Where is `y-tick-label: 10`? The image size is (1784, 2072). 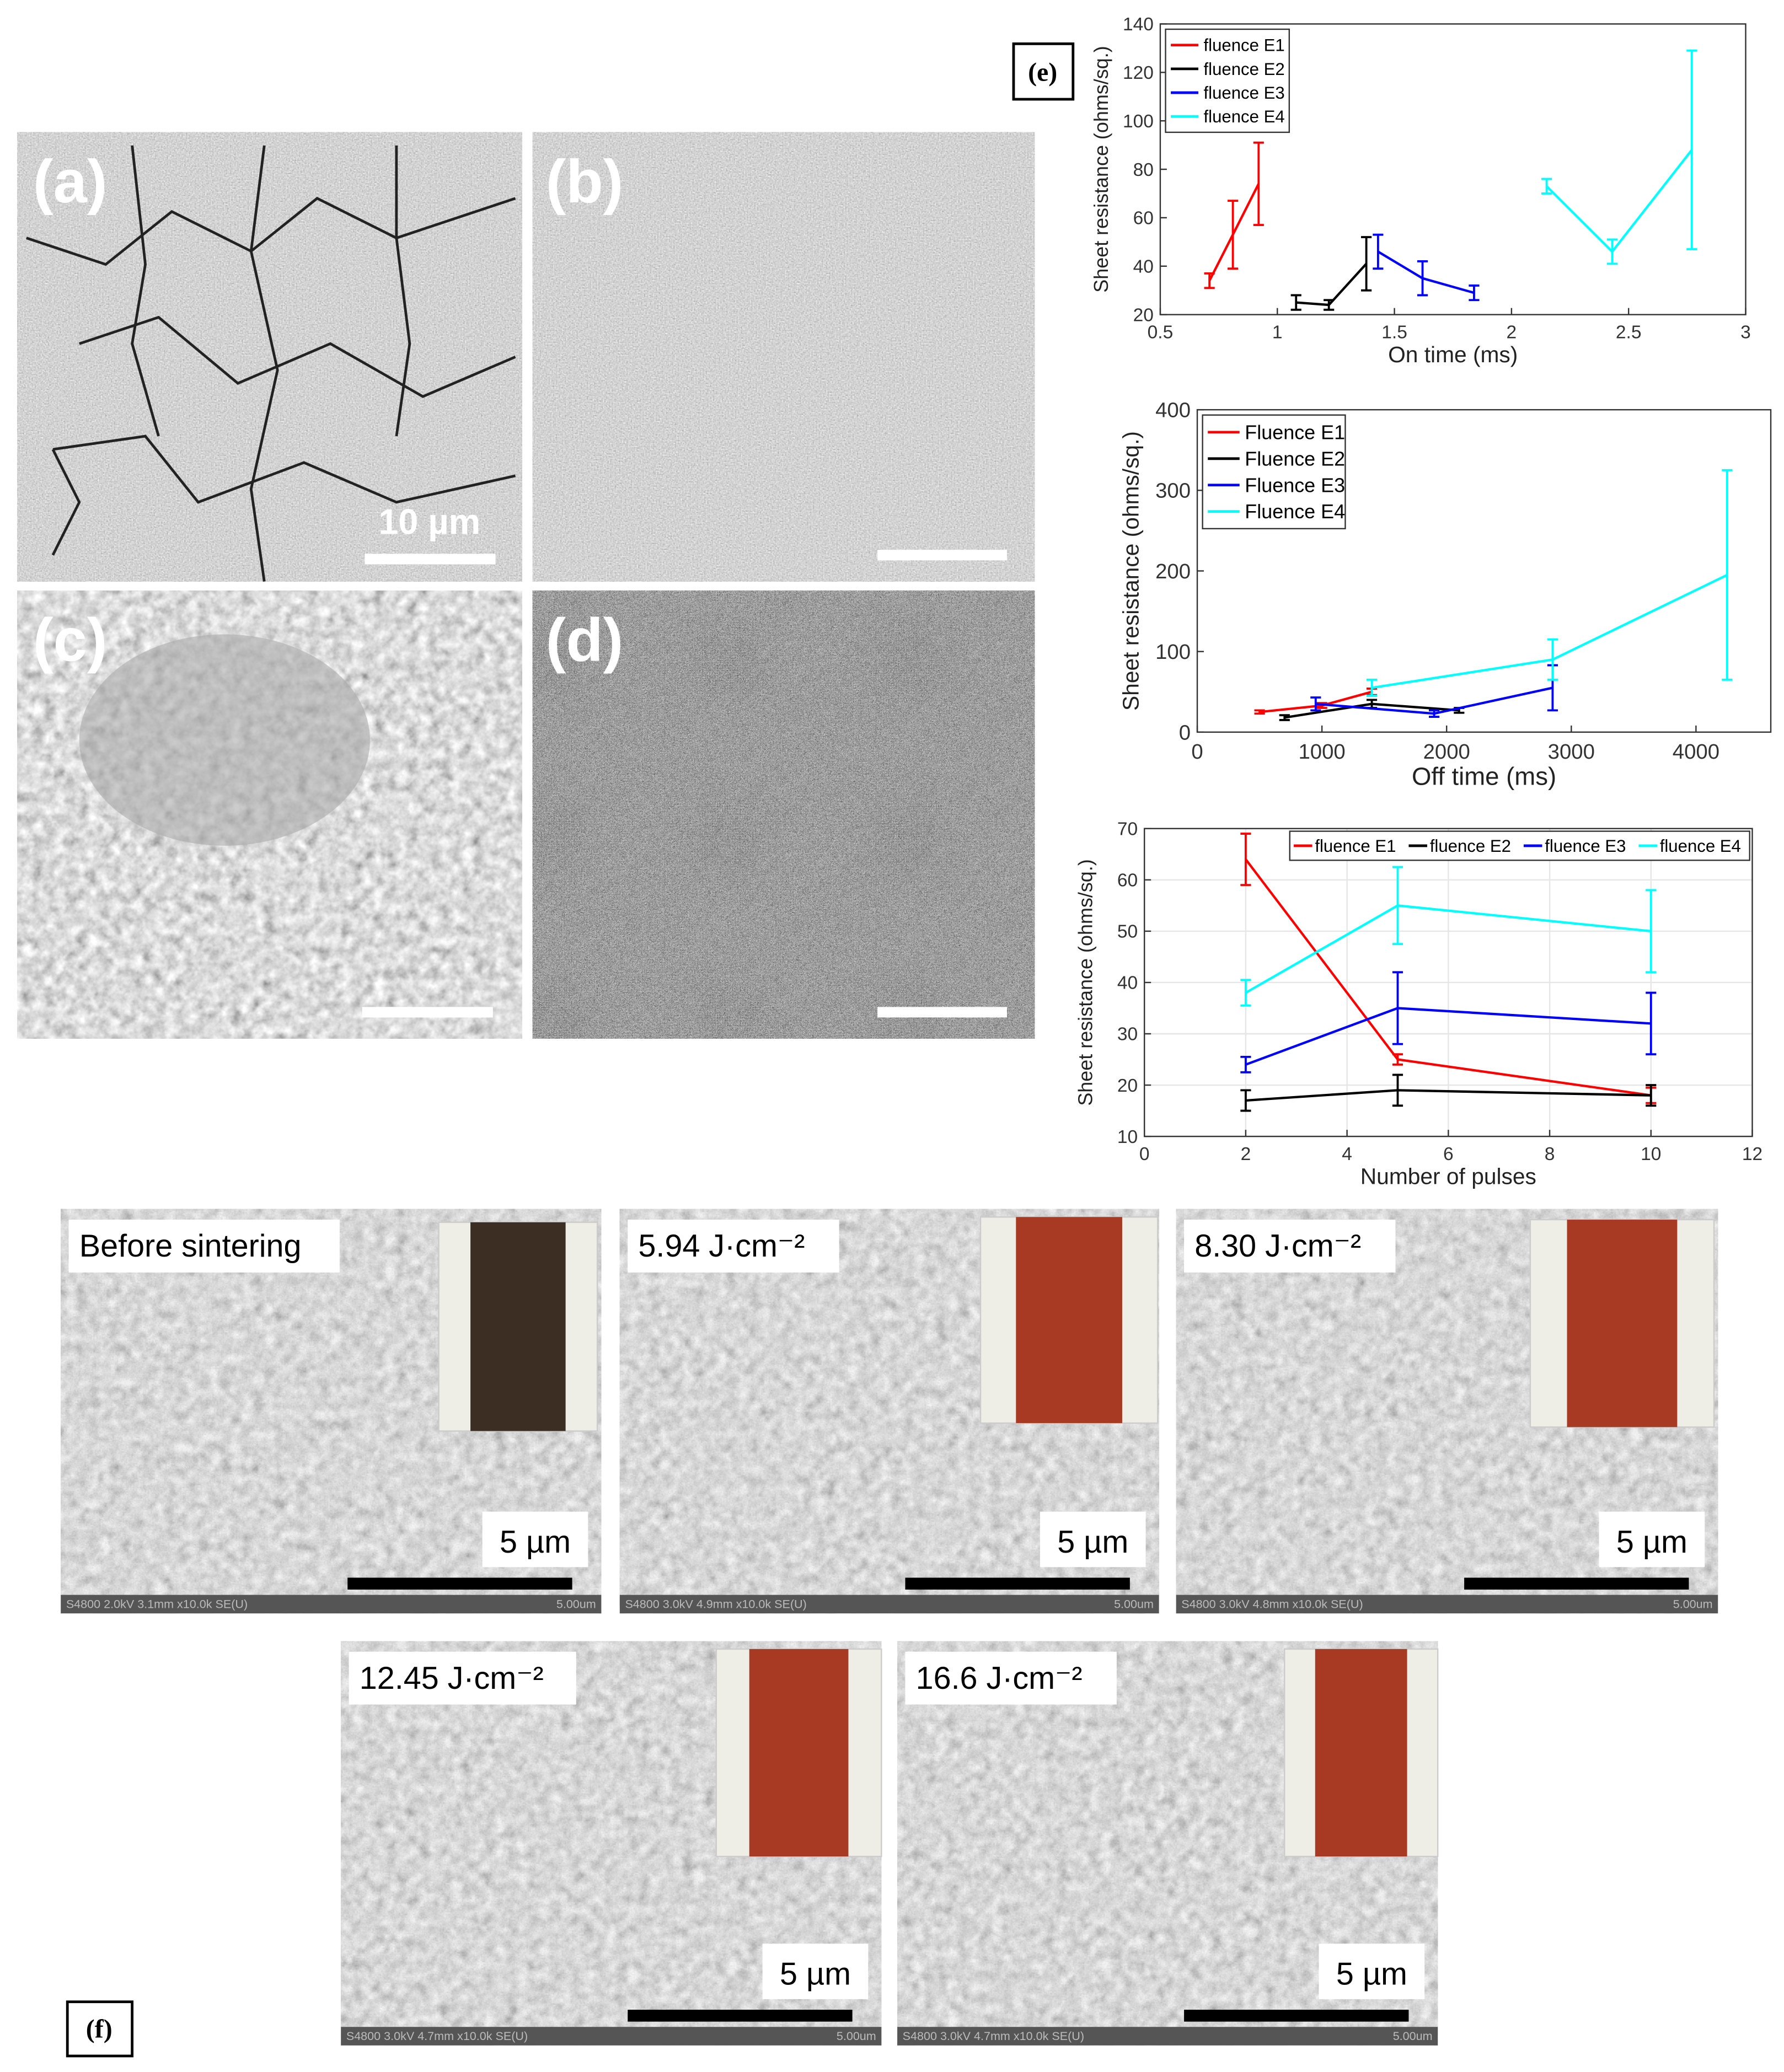
y-tick-label: 10 is located at coordinates (1128, 1137).